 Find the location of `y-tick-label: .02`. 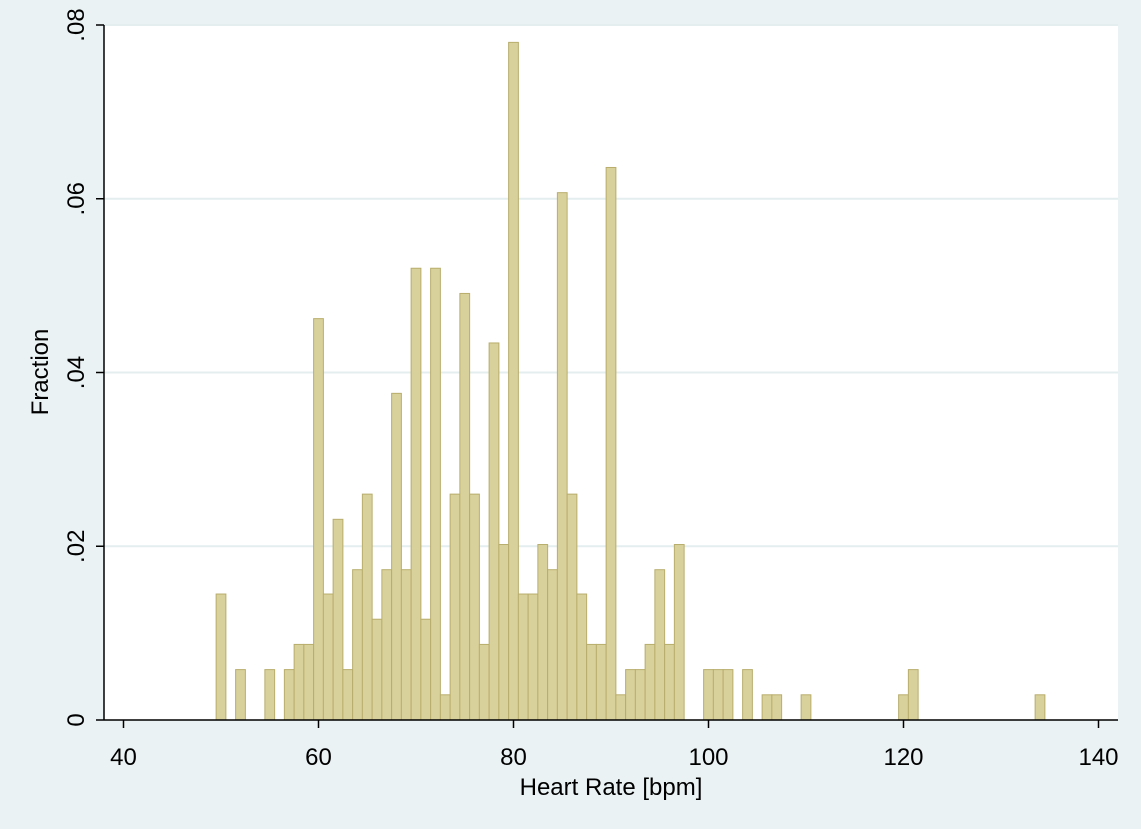

y-tick-label: .02 is located at coordinates (76, 546).